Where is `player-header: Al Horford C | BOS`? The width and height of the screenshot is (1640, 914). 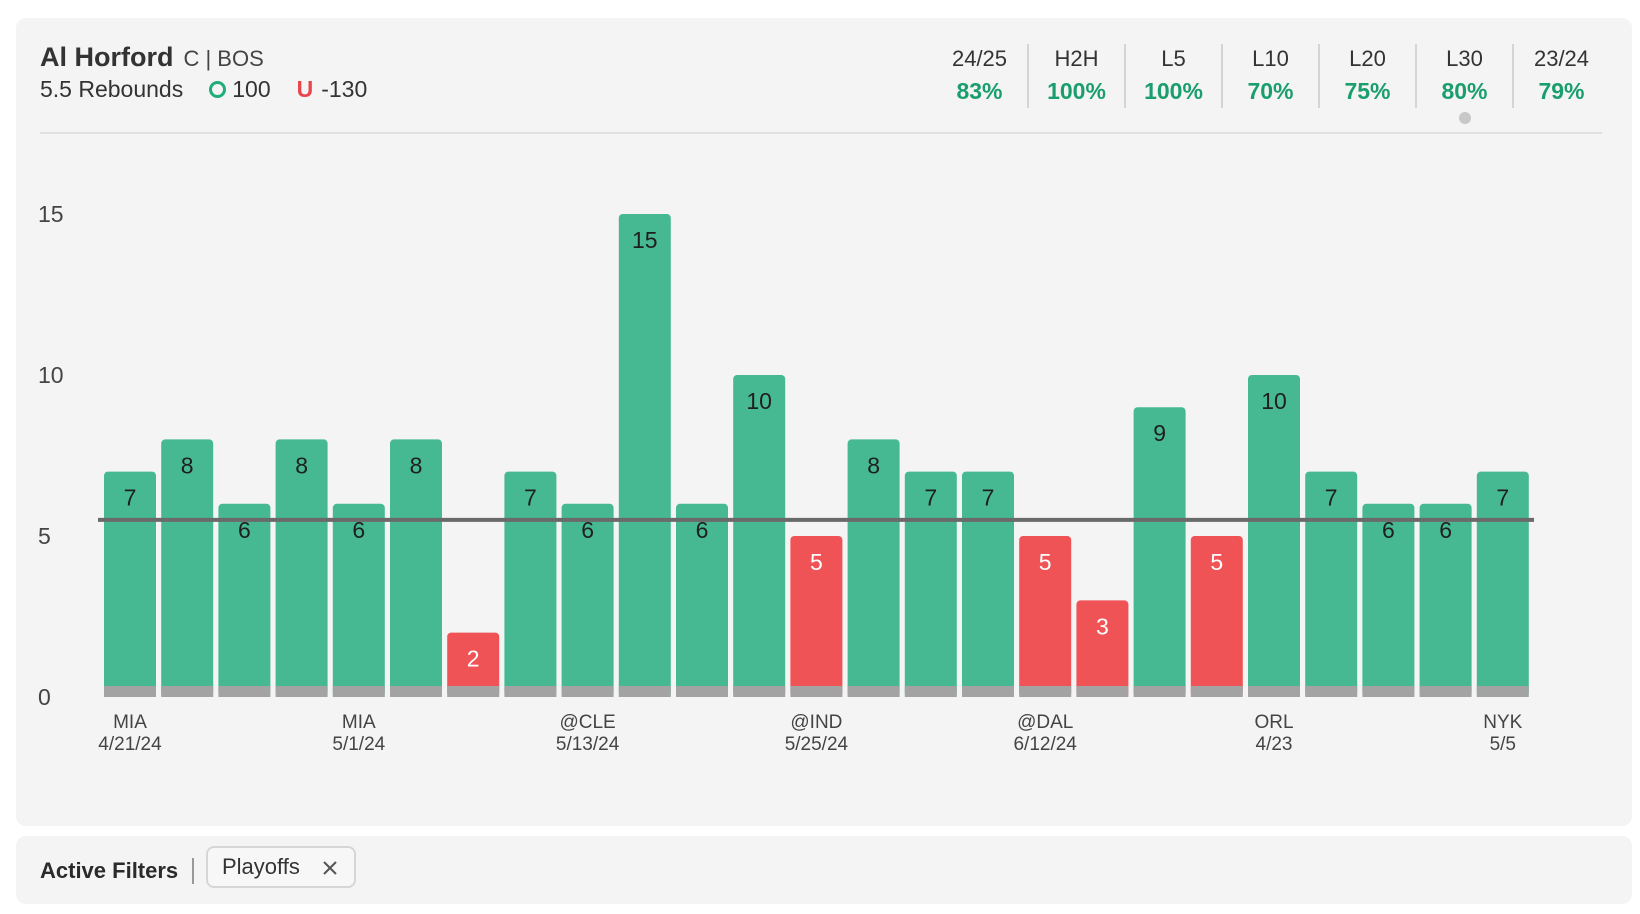 player-header: Al Horford C | BOS is located at coordinates (152, 57).